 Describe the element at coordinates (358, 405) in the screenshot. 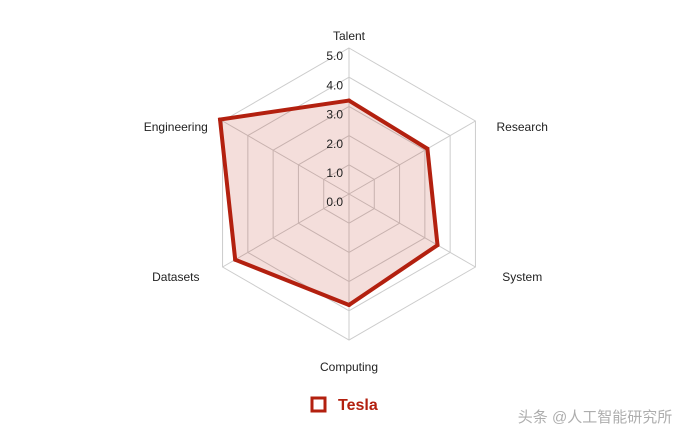

I see `legend-label: Tesla` at that location.